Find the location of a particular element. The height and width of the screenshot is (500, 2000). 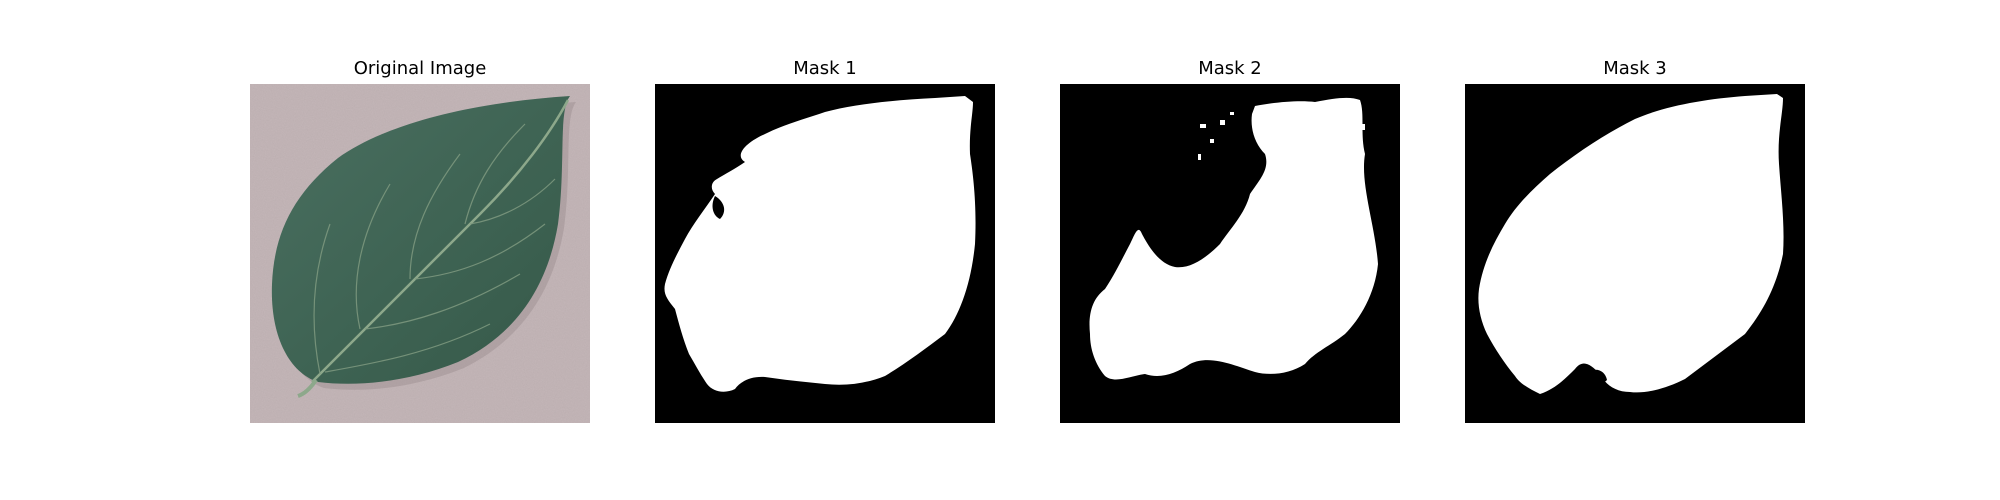

mask-speck is located at coordinates (1485, 278).